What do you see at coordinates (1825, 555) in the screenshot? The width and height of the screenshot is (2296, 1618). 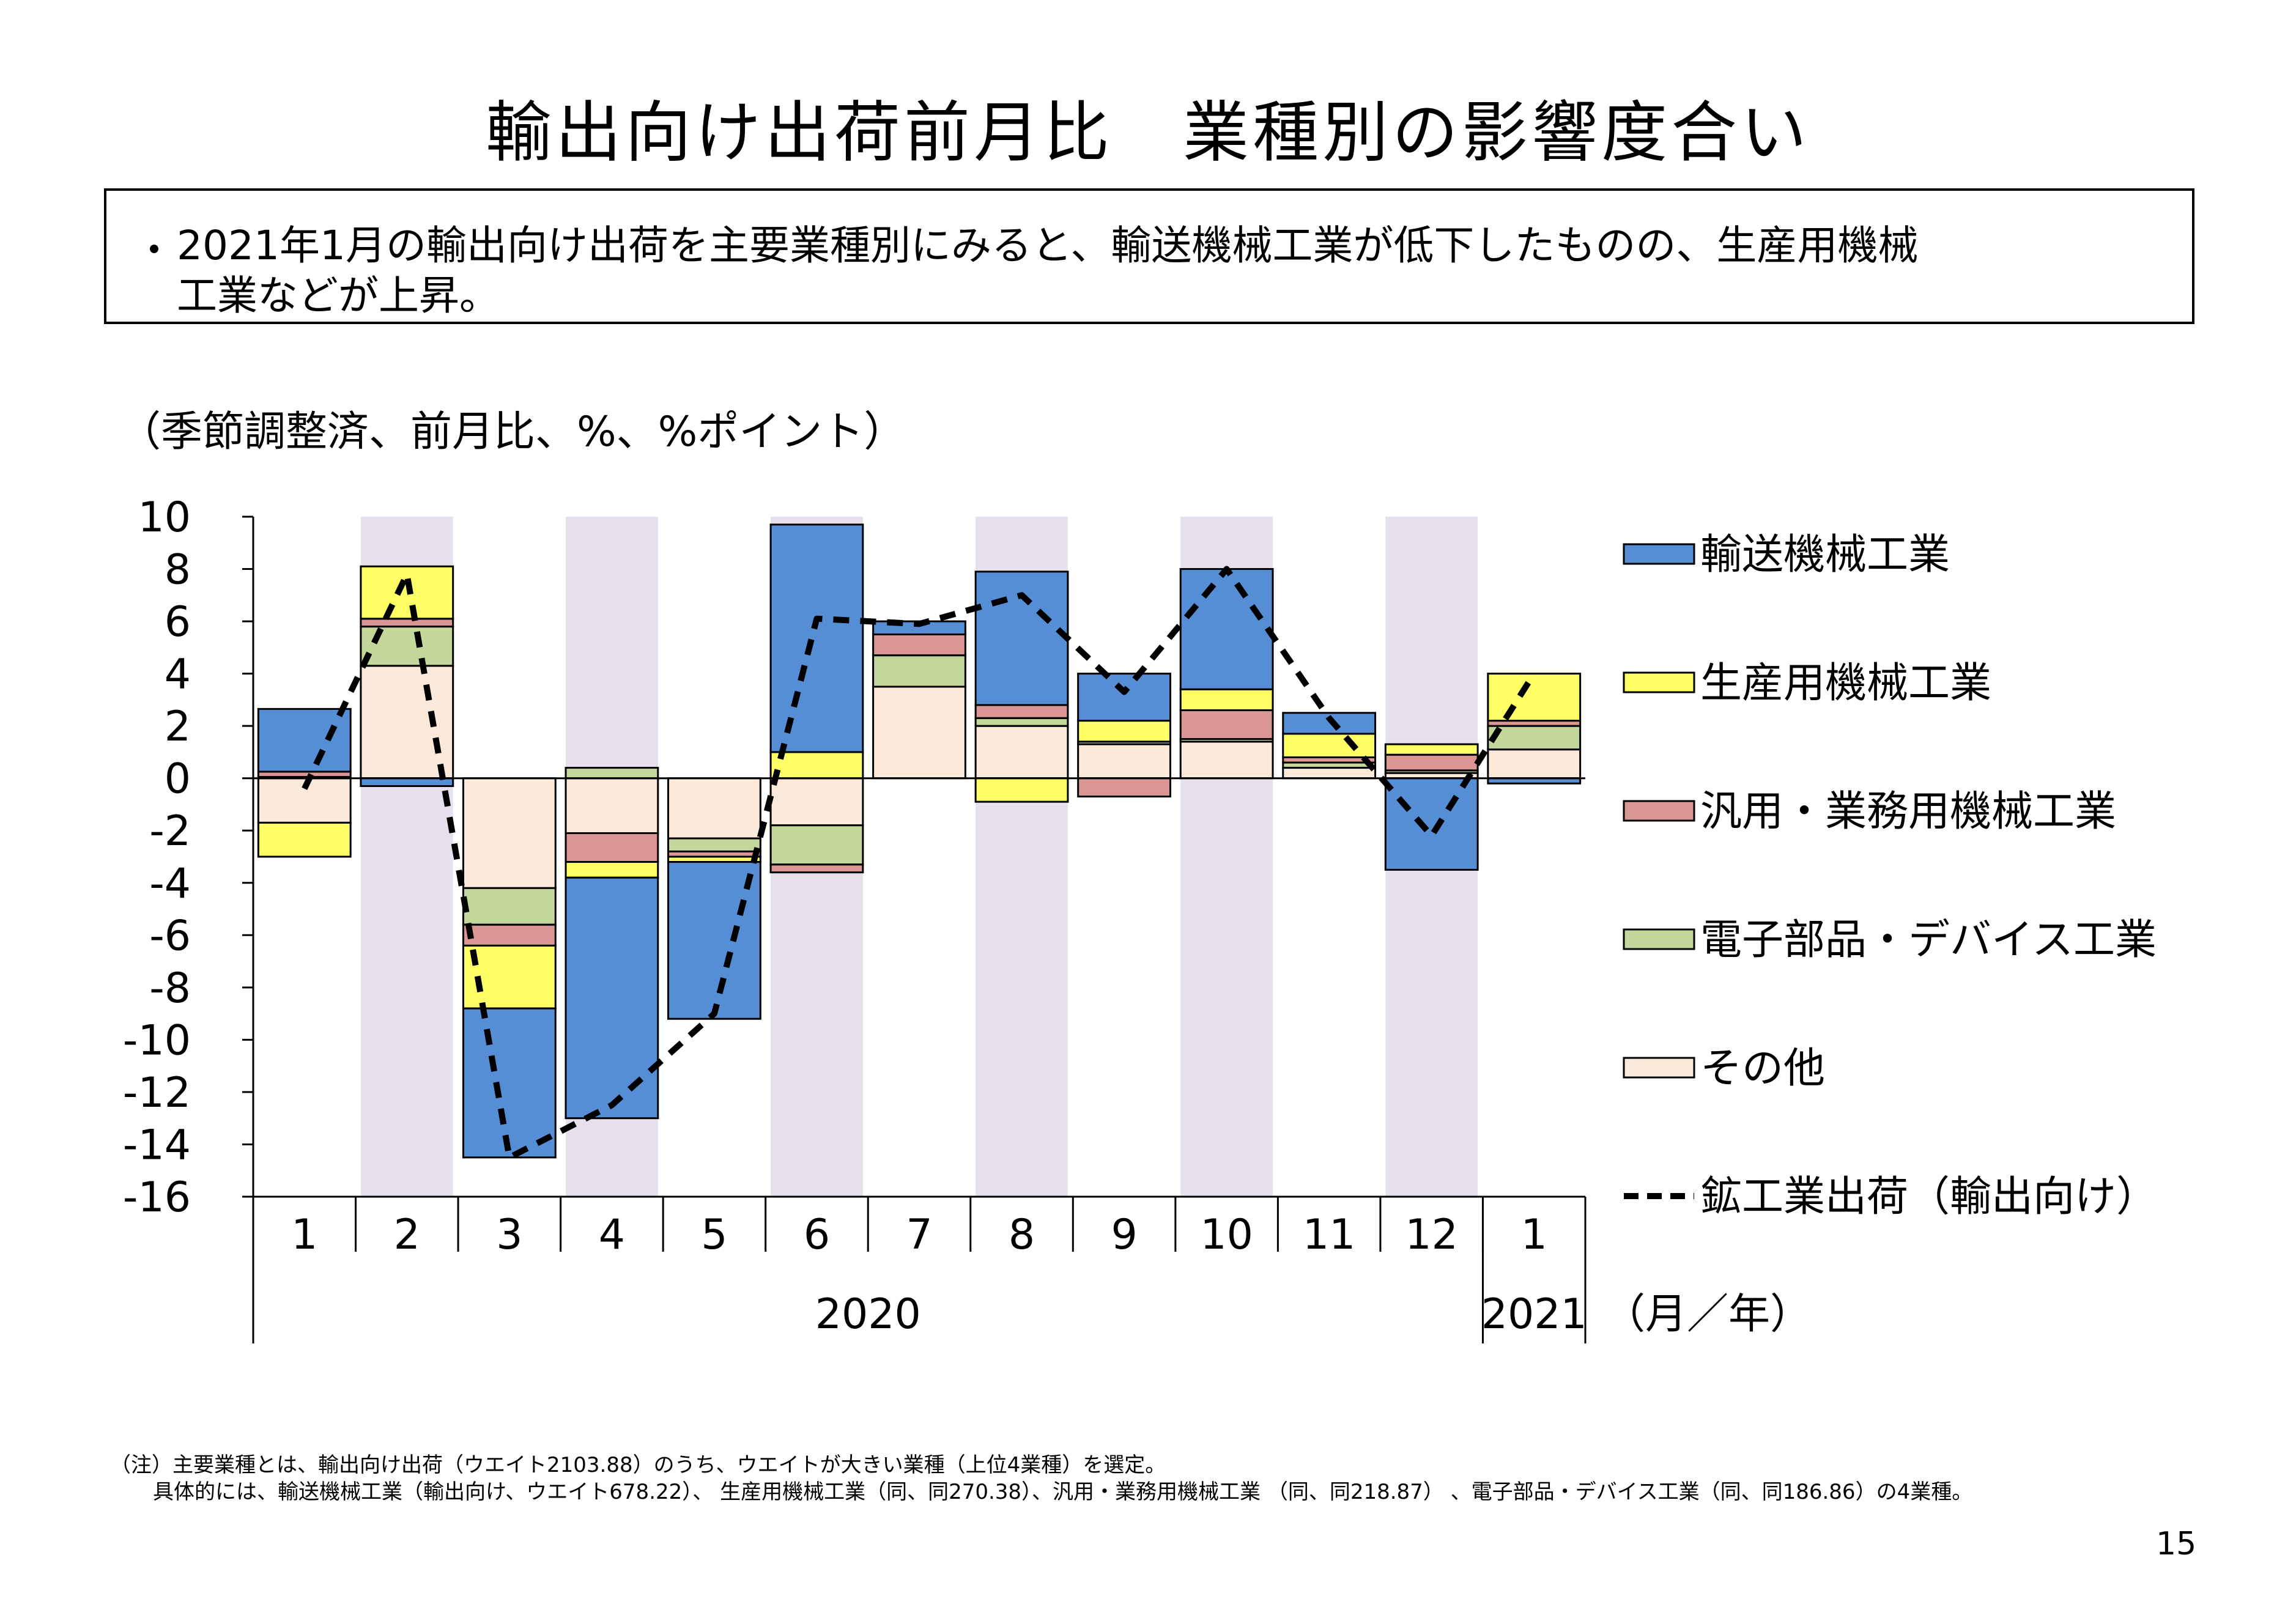 I see `legend-label: 輸送機械工業` at bounding box center [1825, 555].